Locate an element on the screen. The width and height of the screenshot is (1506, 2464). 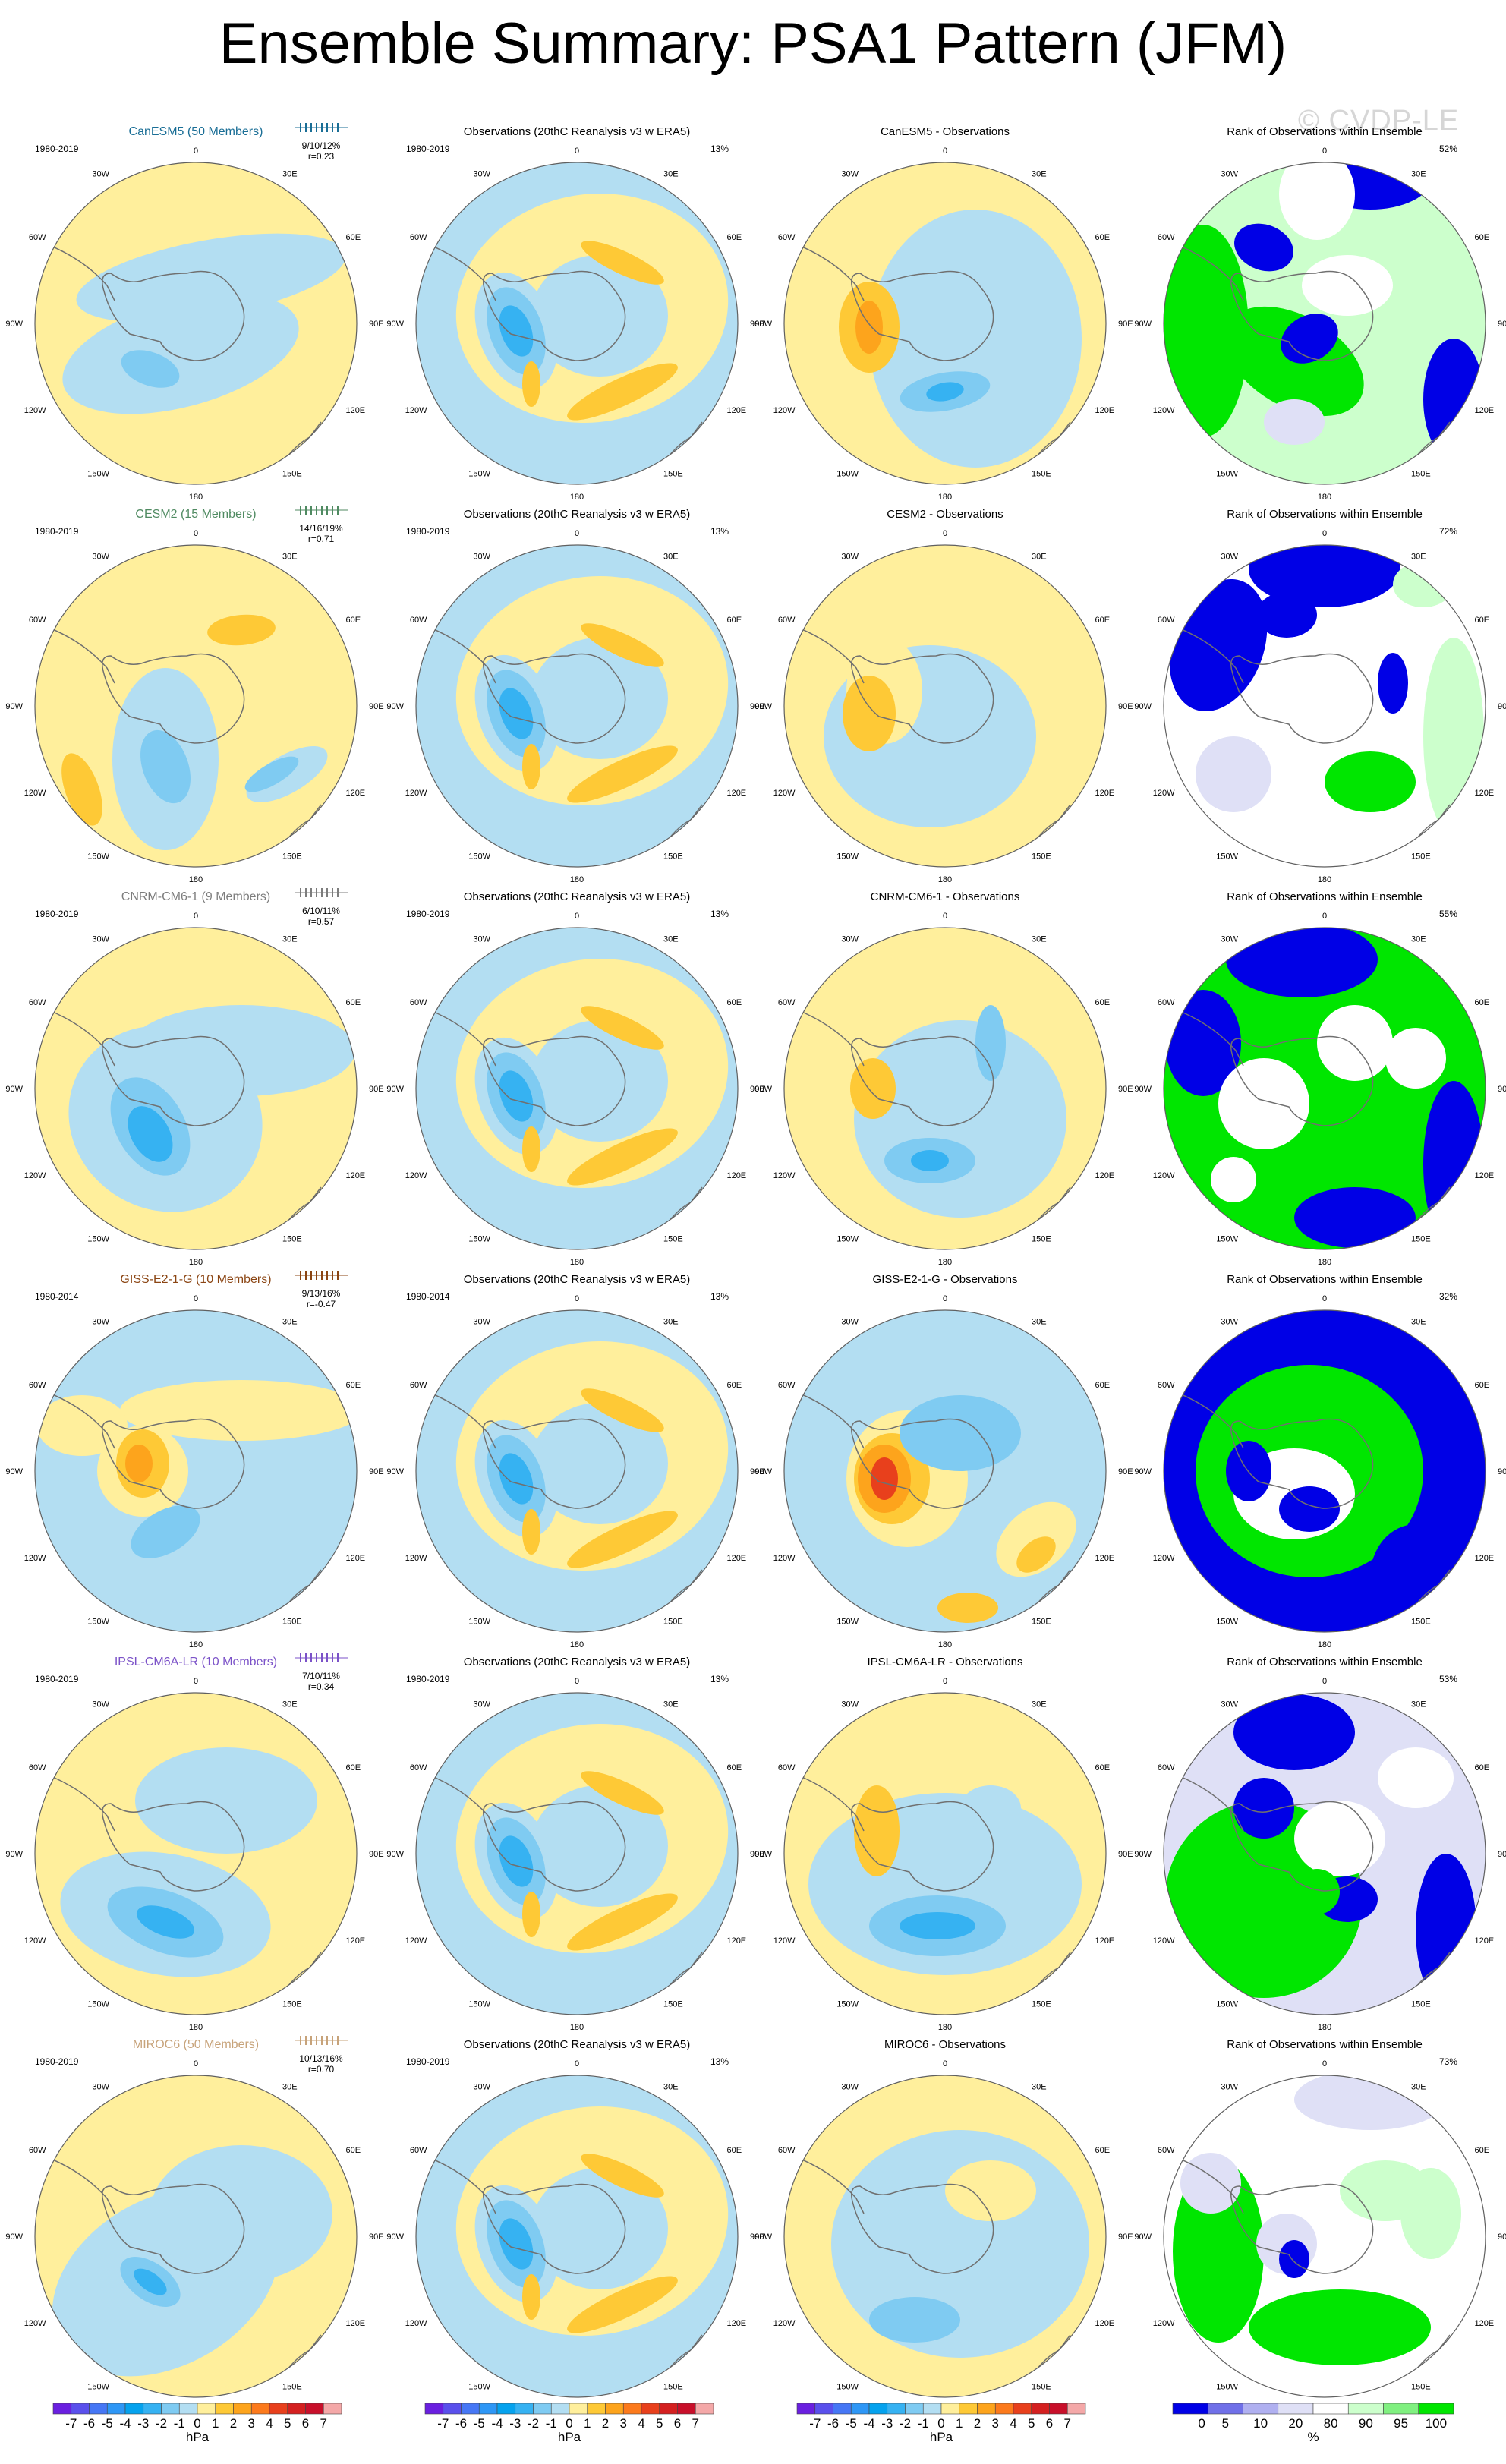
rank-percent: 32% is located at coordinates (1448, 1296).